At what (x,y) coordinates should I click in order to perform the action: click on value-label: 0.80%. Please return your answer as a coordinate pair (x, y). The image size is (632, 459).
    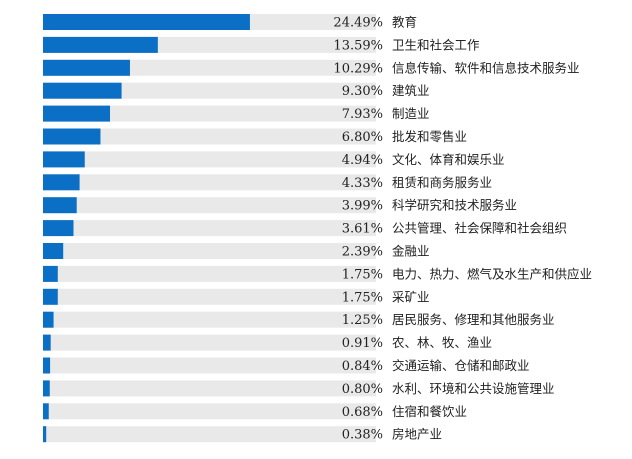
    Looking at the image, I should click on (362, 389).